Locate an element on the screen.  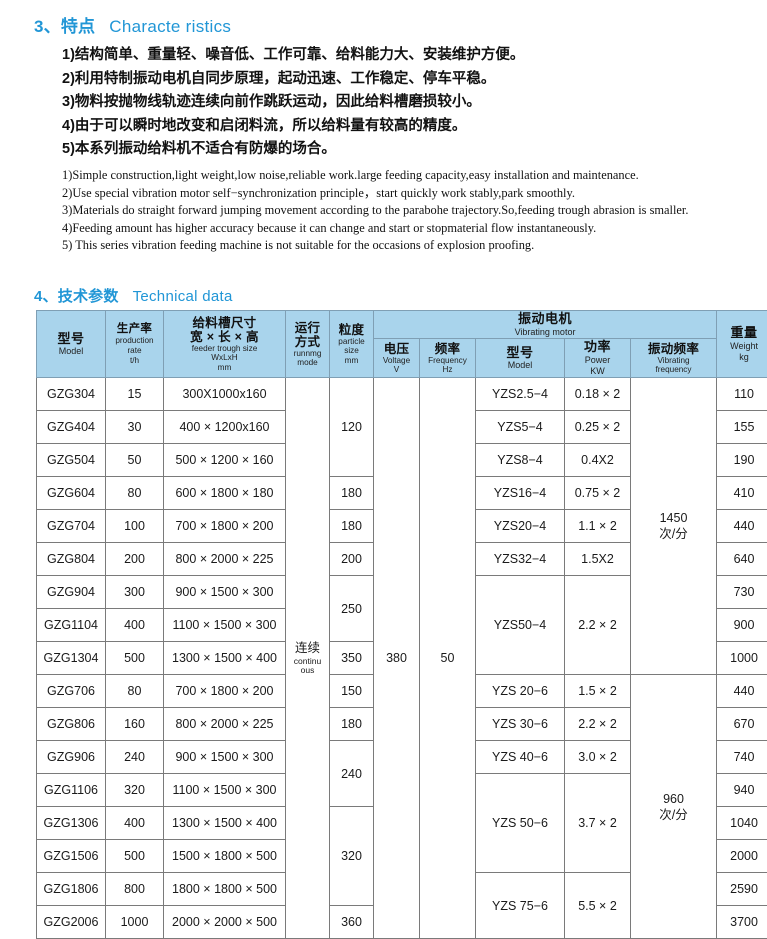
header-vibfreq-en1: Vibrating is located at coordinates (673, 361).